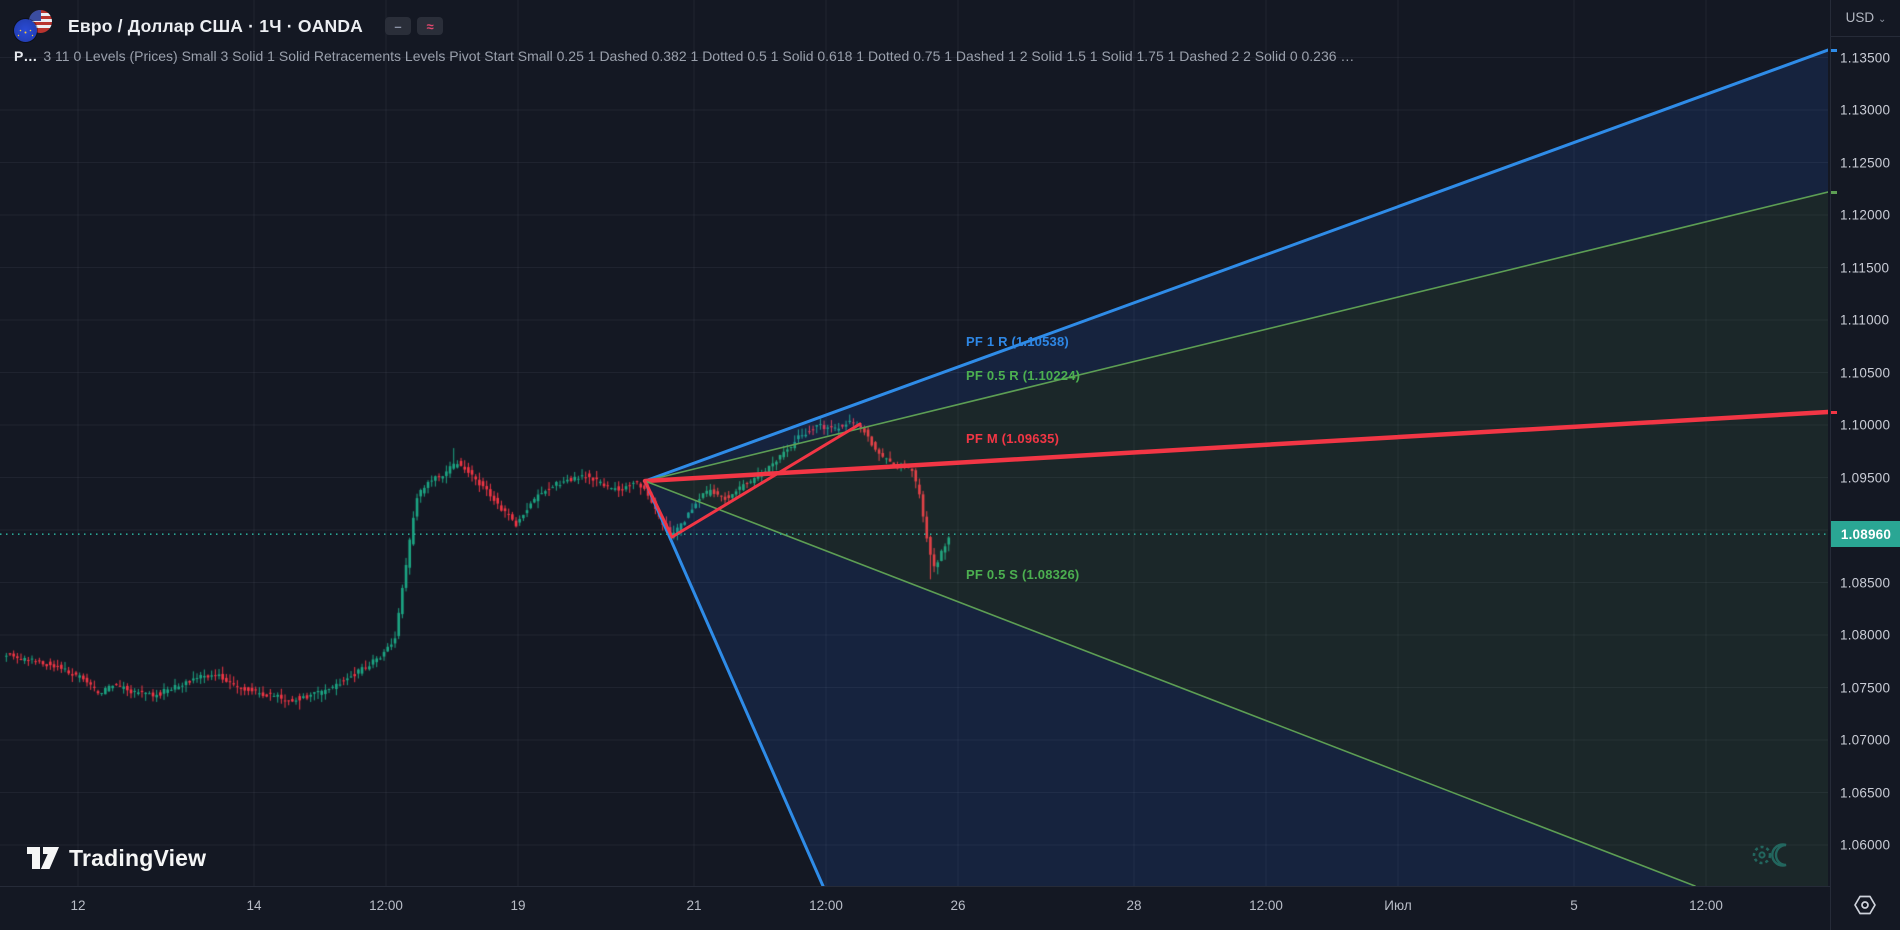 The width and height of the screenshot is (1900, 930). What do you see at coordinates (1017, 341) in the screenshot?
I see `pitchfan-label-r1: PF 1 R (1.10538)` at bounding box center [1017, 341].